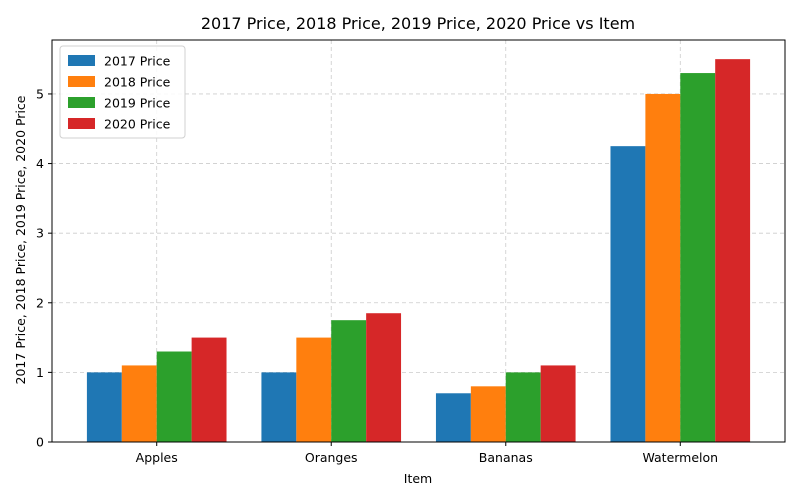  I want to click on x-tick-label: Bananas, so click(506, 457).